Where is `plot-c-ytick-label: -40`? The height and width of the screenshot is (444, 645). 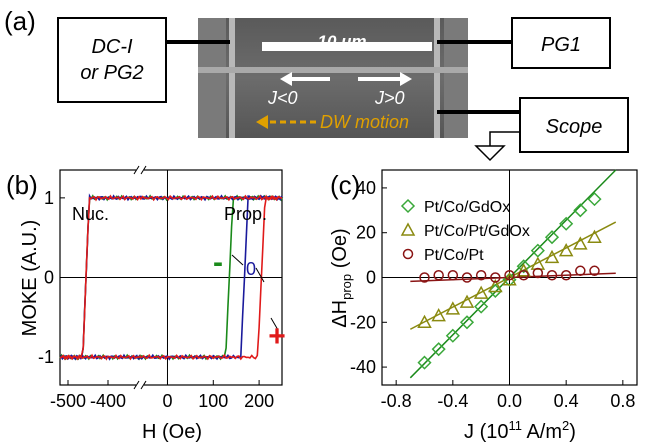
plot-c-ytick-label: -40 is located at coordinates (363, 367).